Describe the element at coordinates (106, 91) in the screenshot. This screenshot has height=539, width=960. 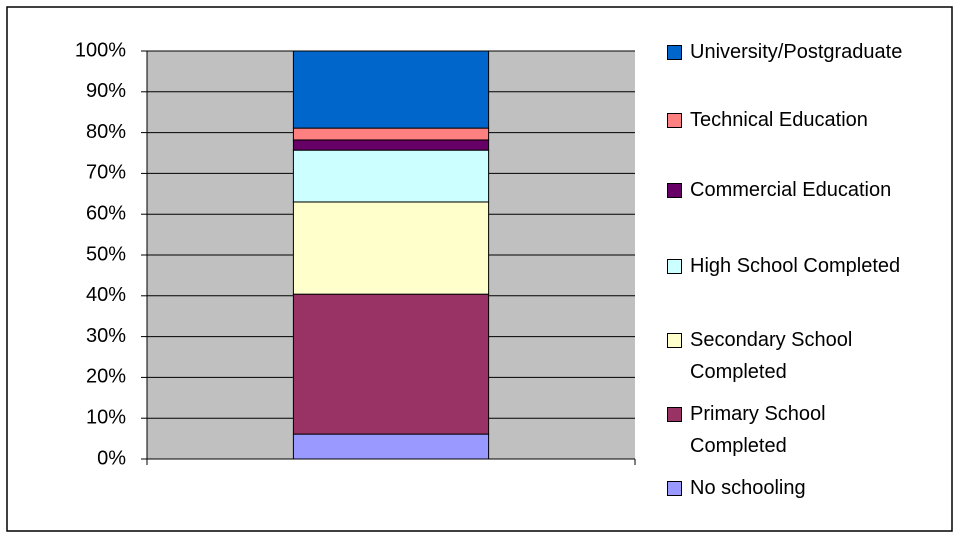
I see `y-tick-label: 90%` at that location.